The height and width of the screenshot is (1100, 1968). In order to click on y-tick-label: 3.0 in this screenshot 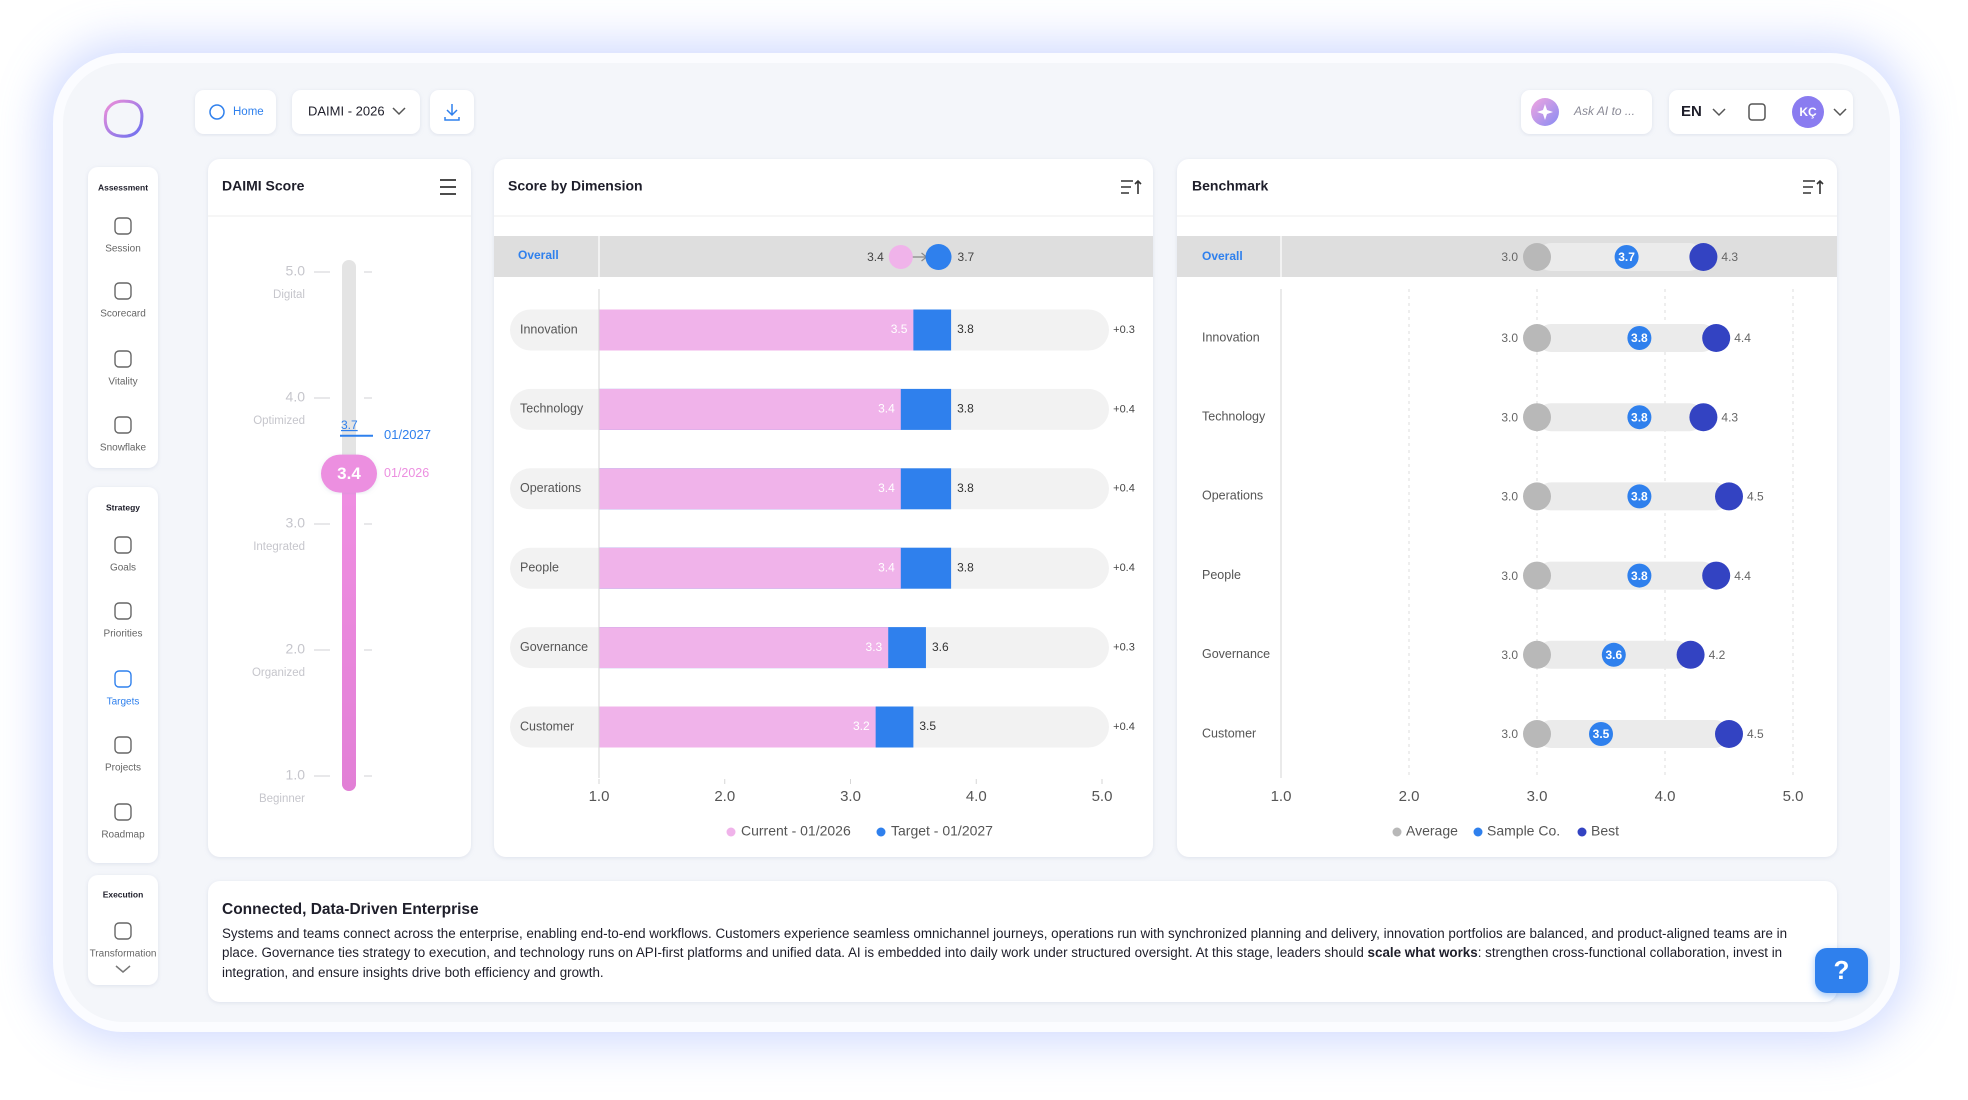, I will do `click(296, 523)`.